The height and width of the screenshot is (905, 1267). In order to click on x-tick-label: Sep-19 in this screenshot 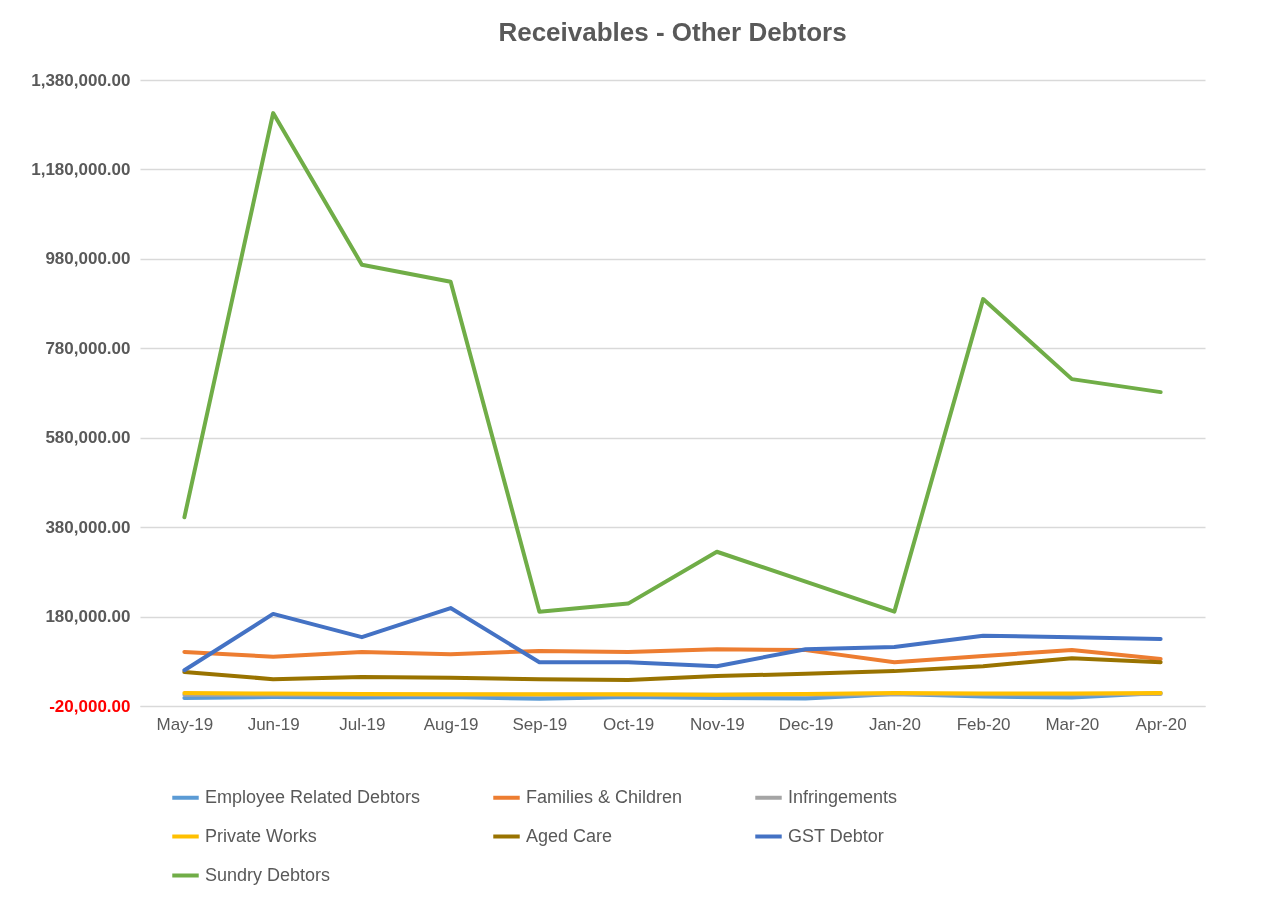, I will do `click(540, 724)`.